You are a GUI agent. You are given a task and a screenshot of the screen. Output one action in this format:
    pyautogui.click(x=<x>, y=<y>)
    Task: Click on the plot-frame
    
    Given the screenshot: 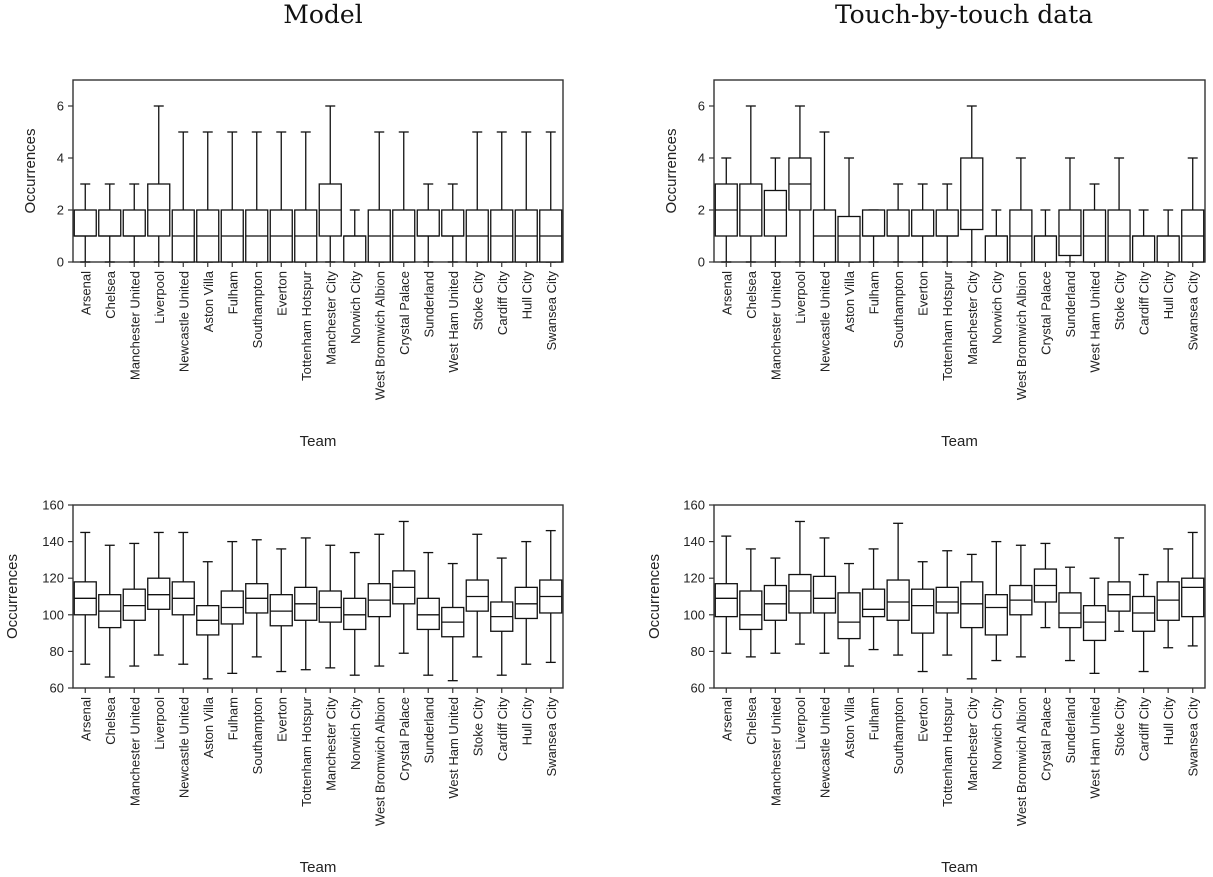 What is the action you would take?
    pyautogui.click(x=318, y=171)
    